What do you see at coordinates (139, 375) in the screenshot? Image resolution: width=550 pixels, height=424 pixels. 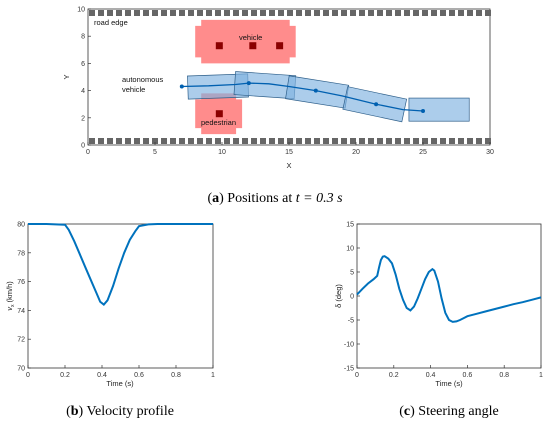 I see `velocity-xtick-label: 0.6` at bounding box center [139, 375].